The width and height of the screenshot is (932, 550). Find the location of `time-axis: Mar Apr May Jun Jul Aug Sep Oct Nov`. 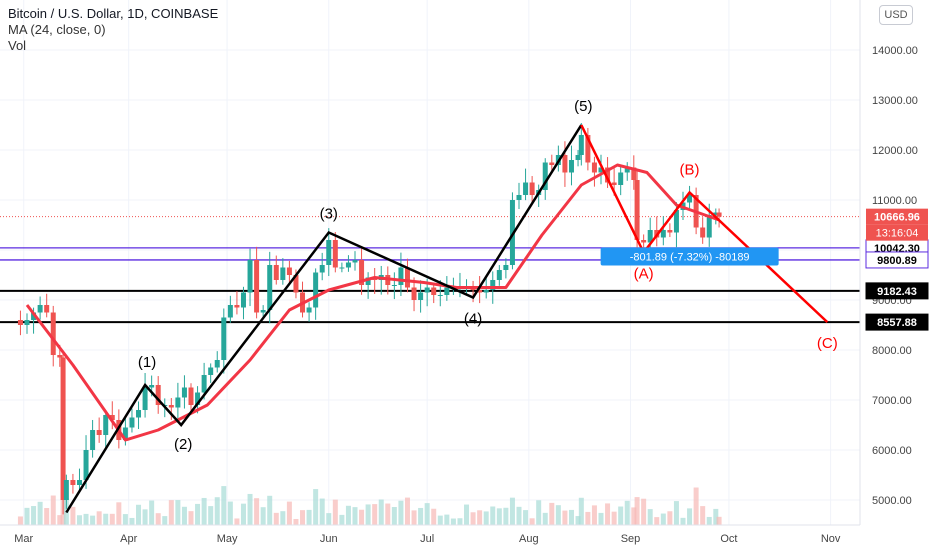

time-axis: Mar Apr May Jun Jul Aug Sep Oct Nov is located at coordinates (430, 534).